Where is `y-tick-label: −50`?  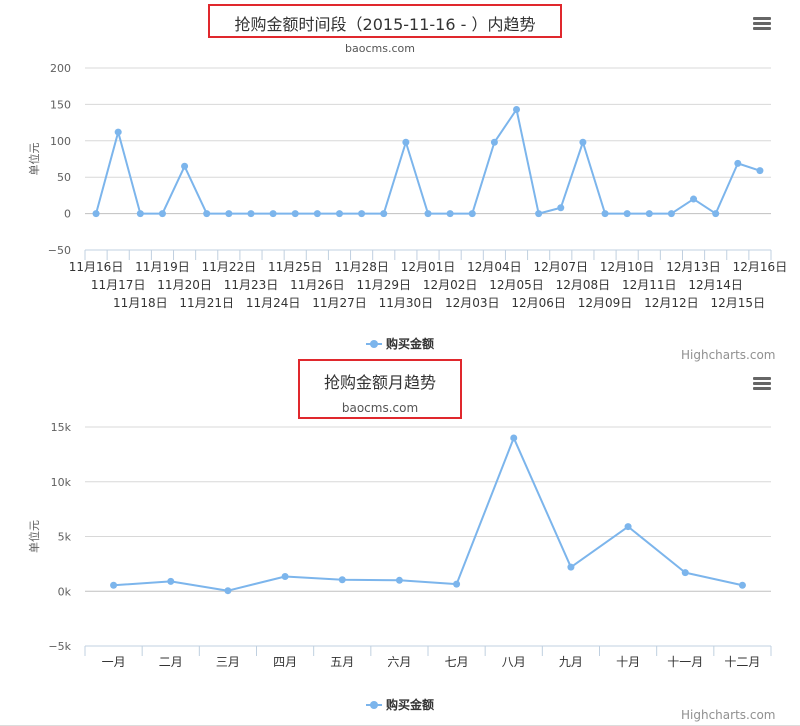
y-tick-label: −50 is located at coordinates (59, 250).